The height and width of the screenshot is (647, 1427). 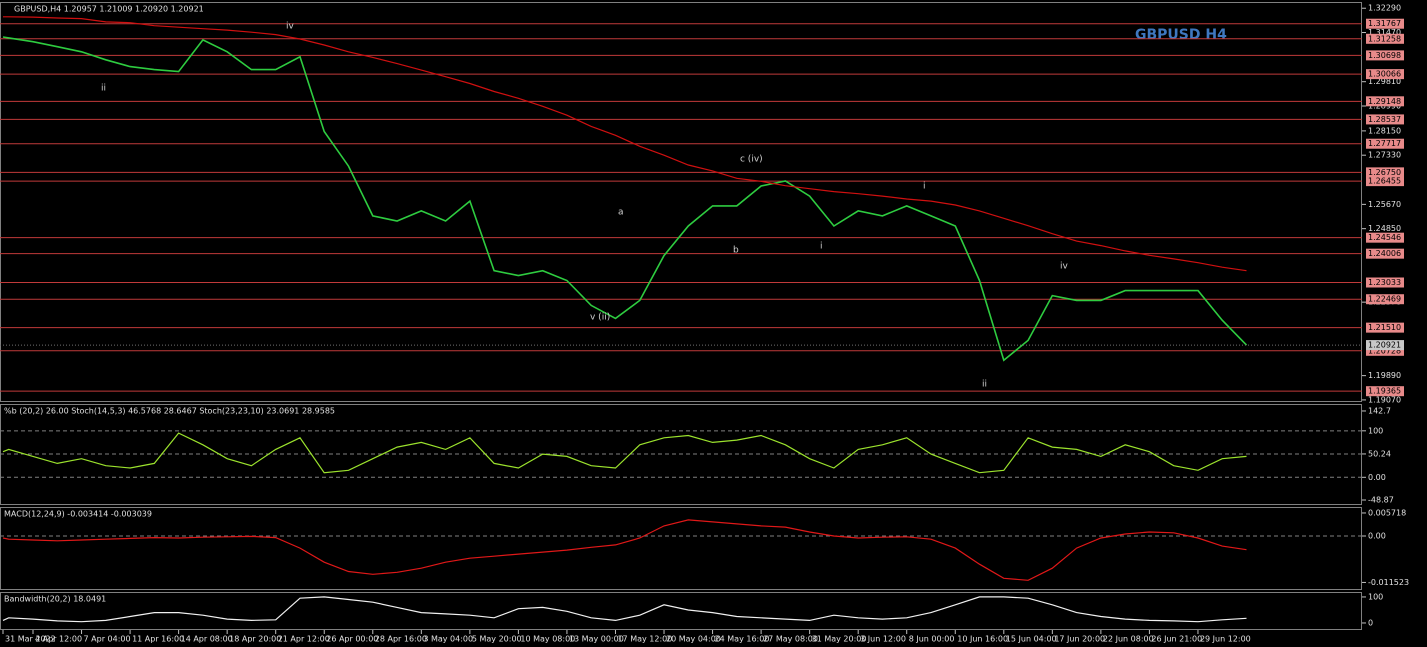 What do you see at coordinates (932, 639) in the screenshot?
I see `x-tick-label: 8 Jun 00:00` at bounding box center [932, 639].